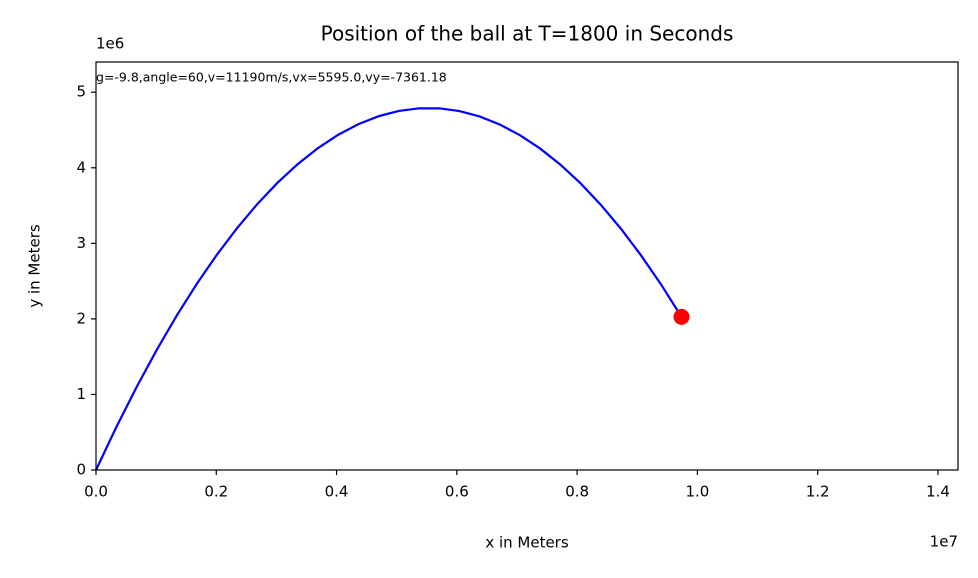 The width and height of the screenshot is (978, 578). Describe the element at coordinates (527, 543) in the screenshot. I see `x-axis-label: x in Meters` at that location.